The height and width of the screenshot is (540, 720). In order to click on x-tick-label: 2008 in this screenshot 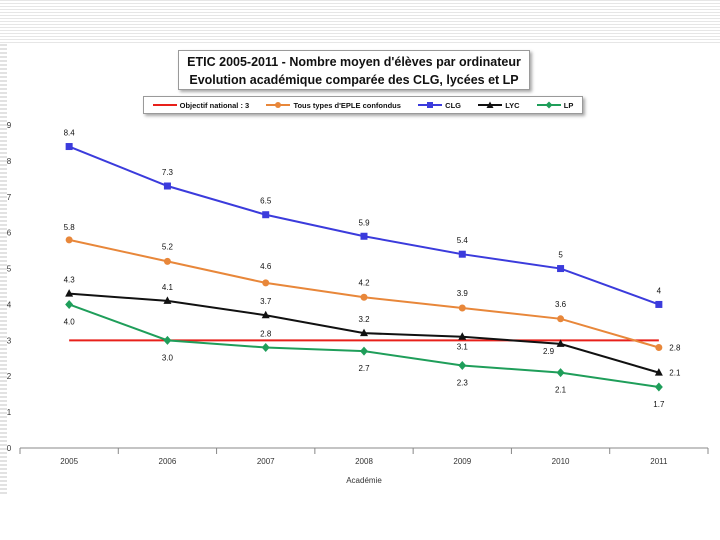, I will do `click(364, 461)`.